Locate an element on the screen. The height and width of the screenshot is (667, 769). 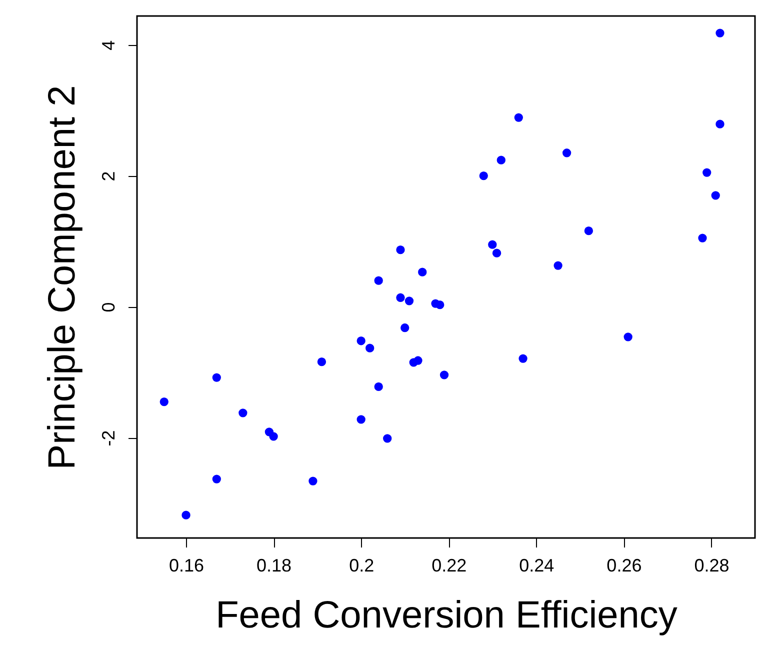
x-tick-label: 0.16 is located at coordinates (186, 566).